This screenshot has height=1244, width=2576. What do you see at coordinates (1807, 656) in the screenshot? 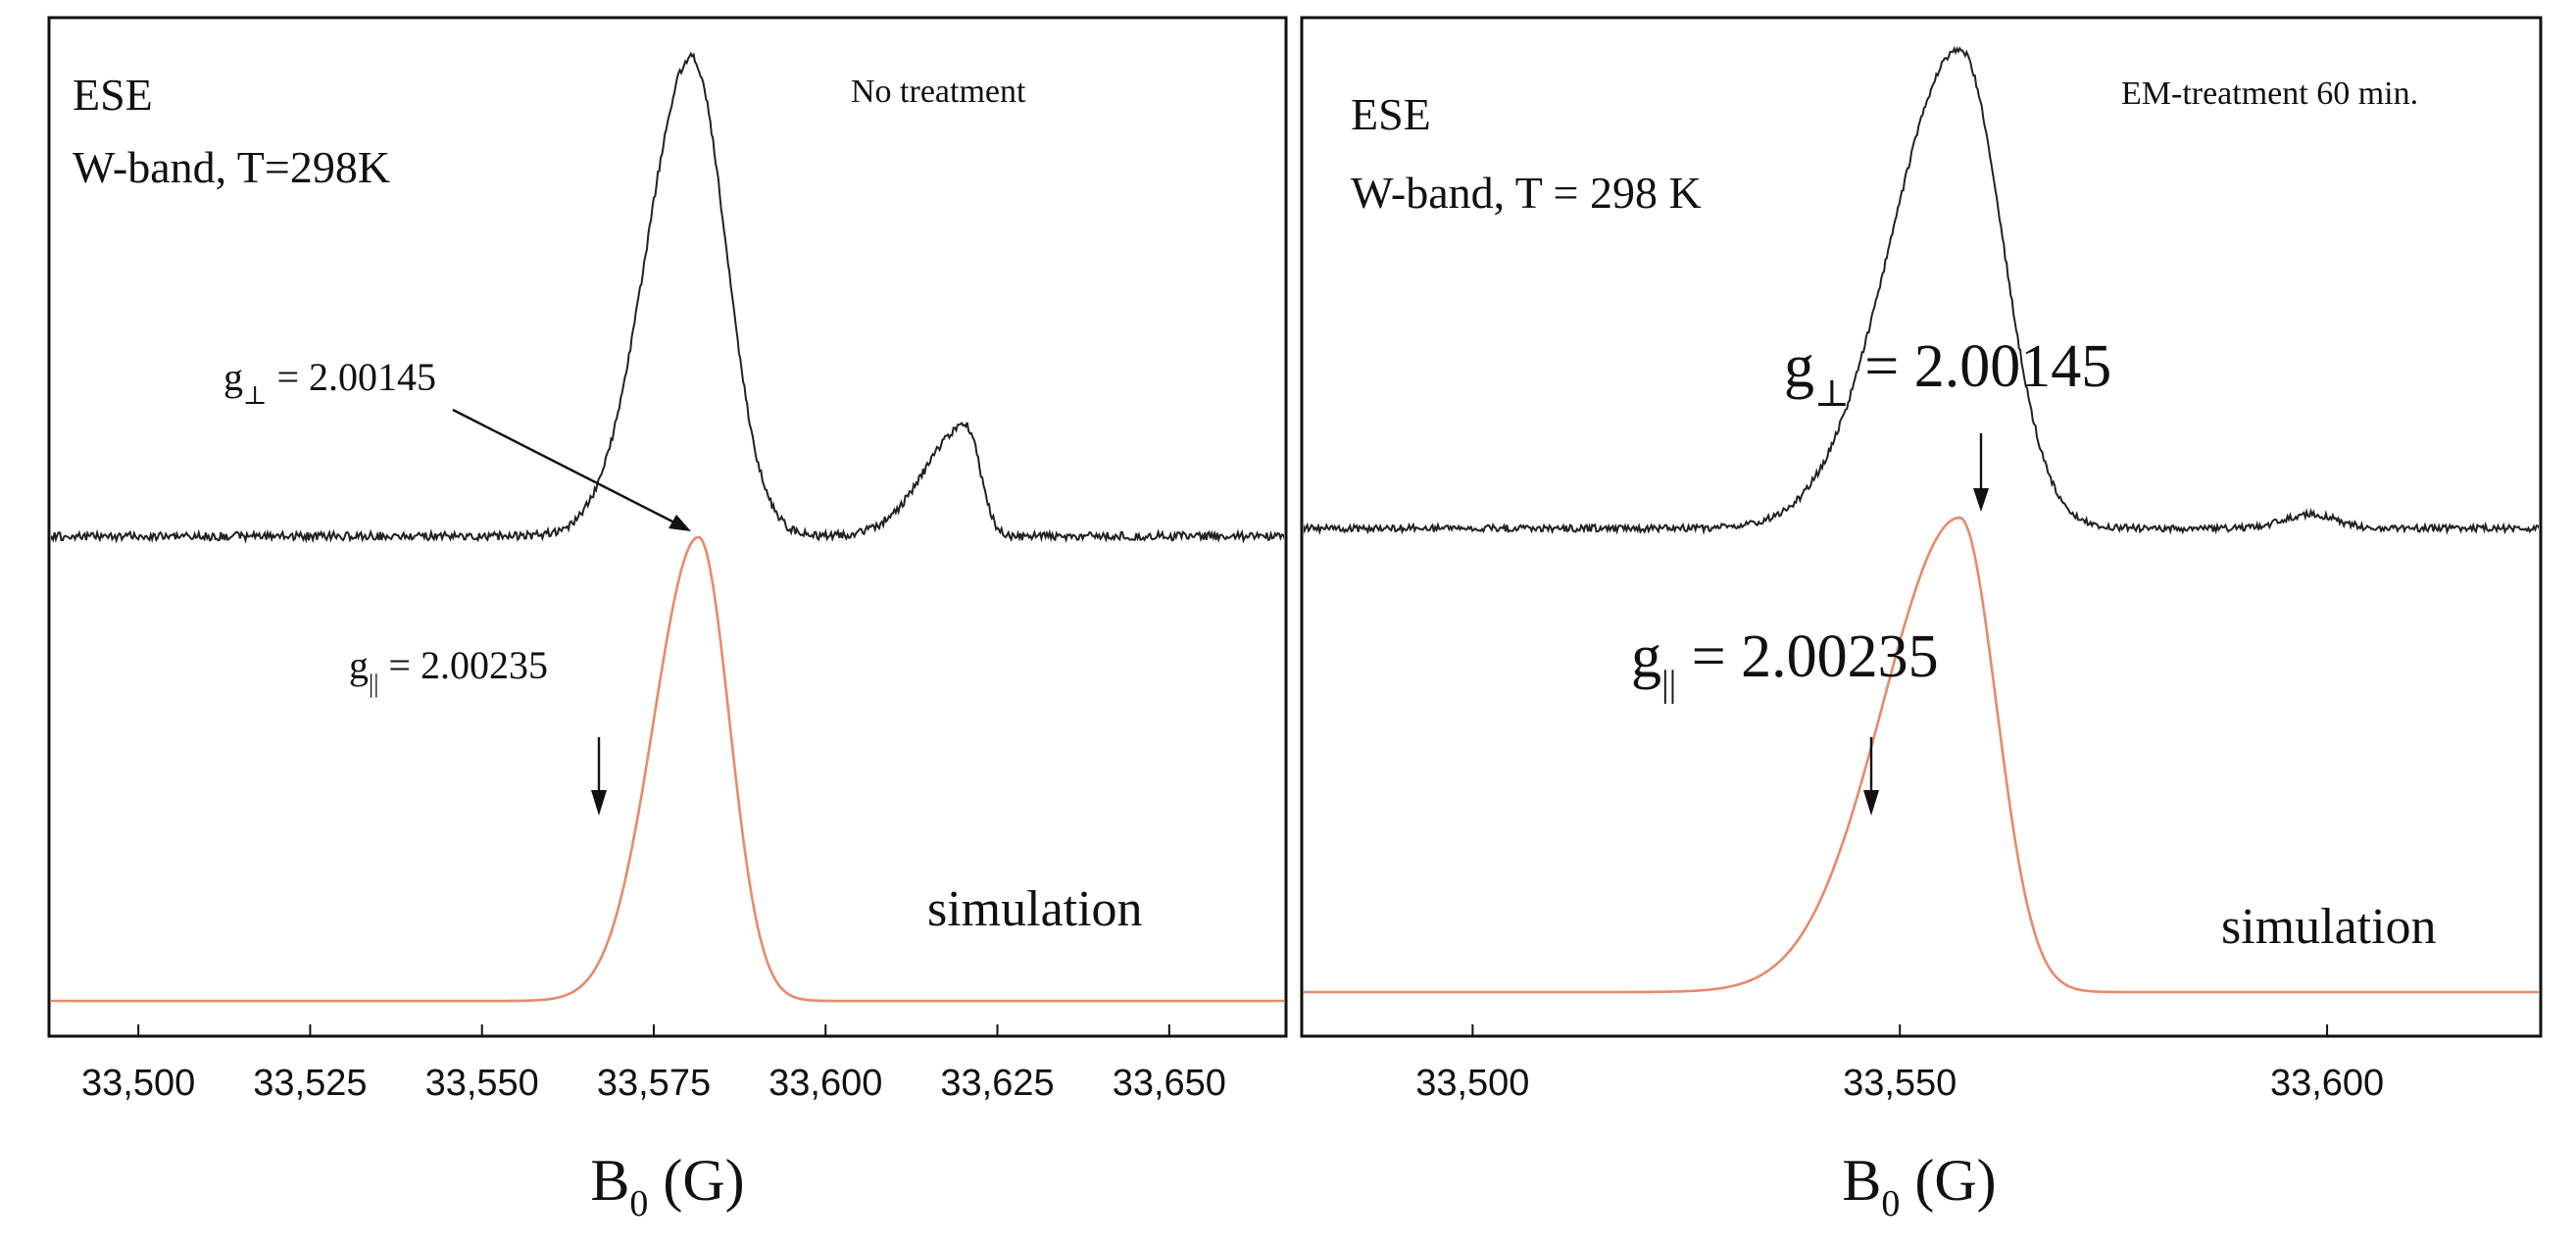
I see `right-g-par-value: = 2.00235` at bounding box center [1807, 656].